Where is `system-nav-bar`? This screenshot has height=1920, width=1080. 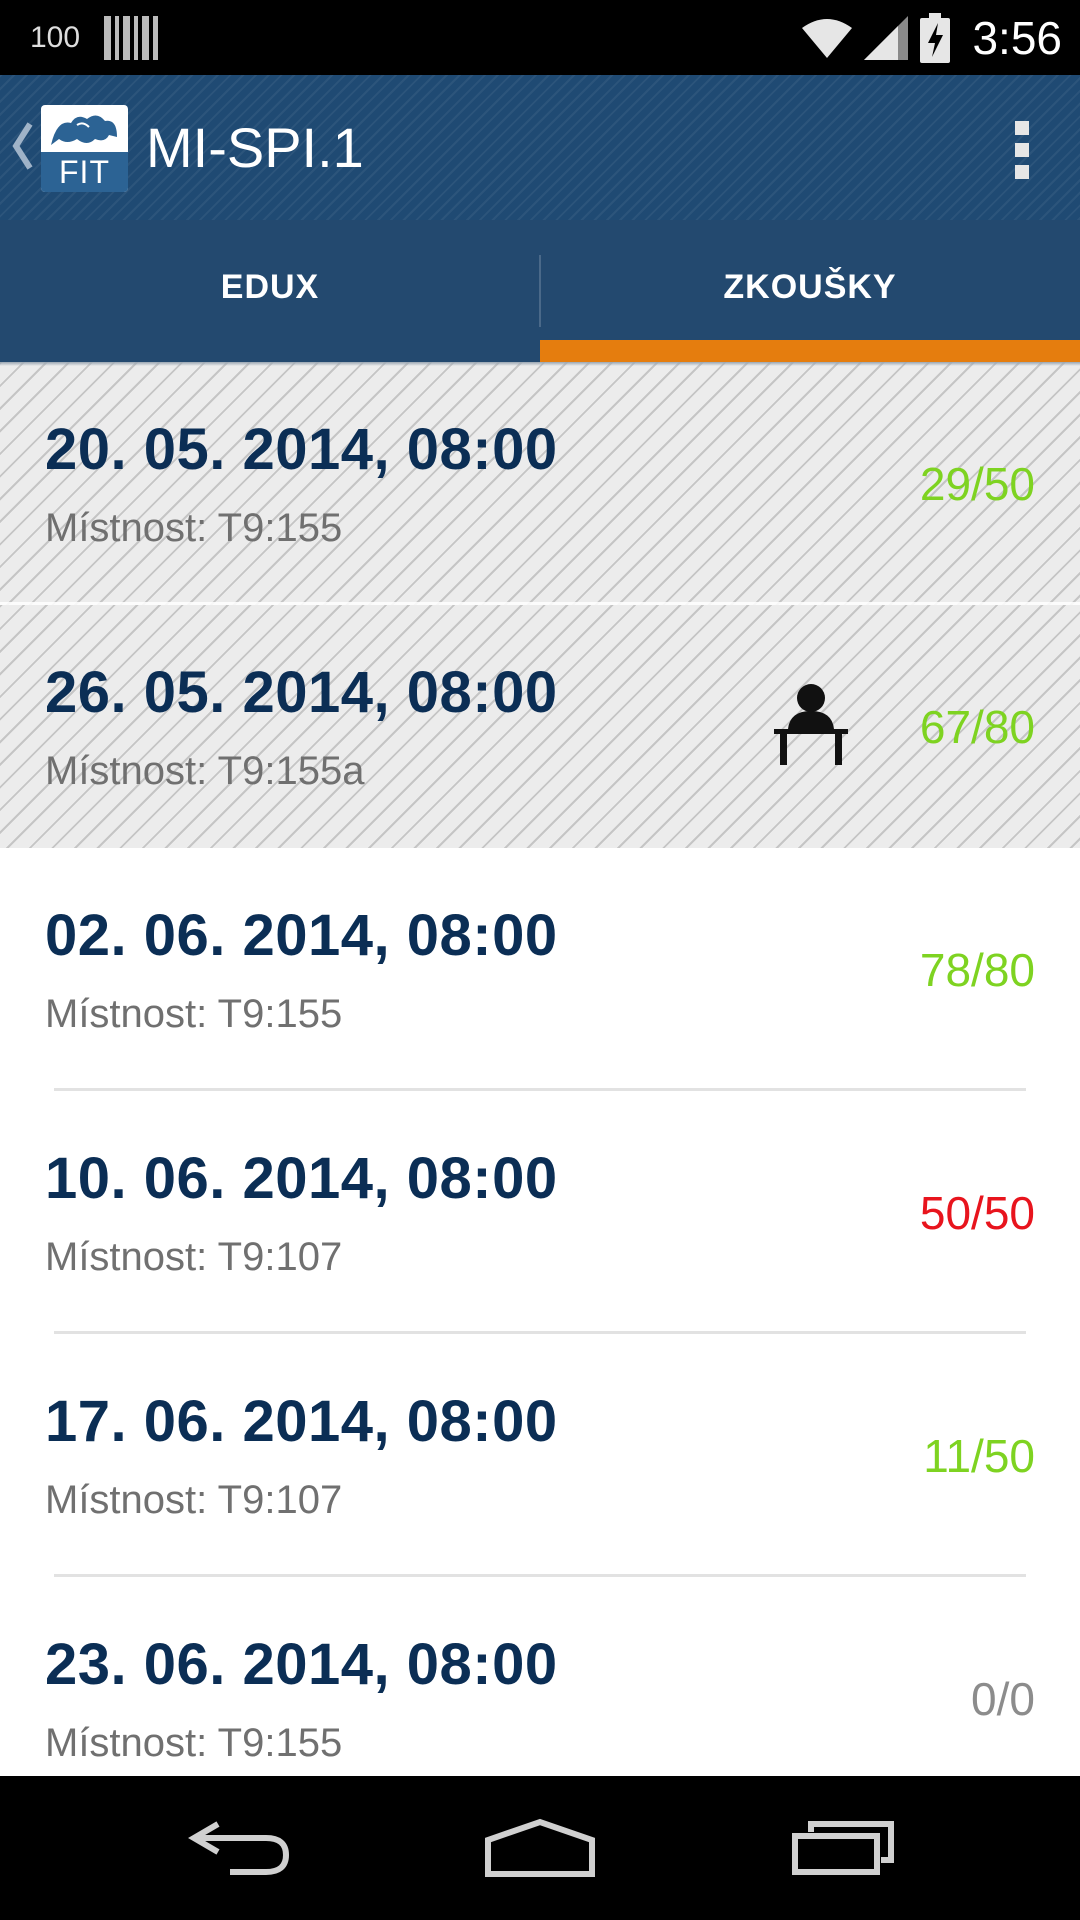 system-nav-bar is located at coordinates (540, 1848).